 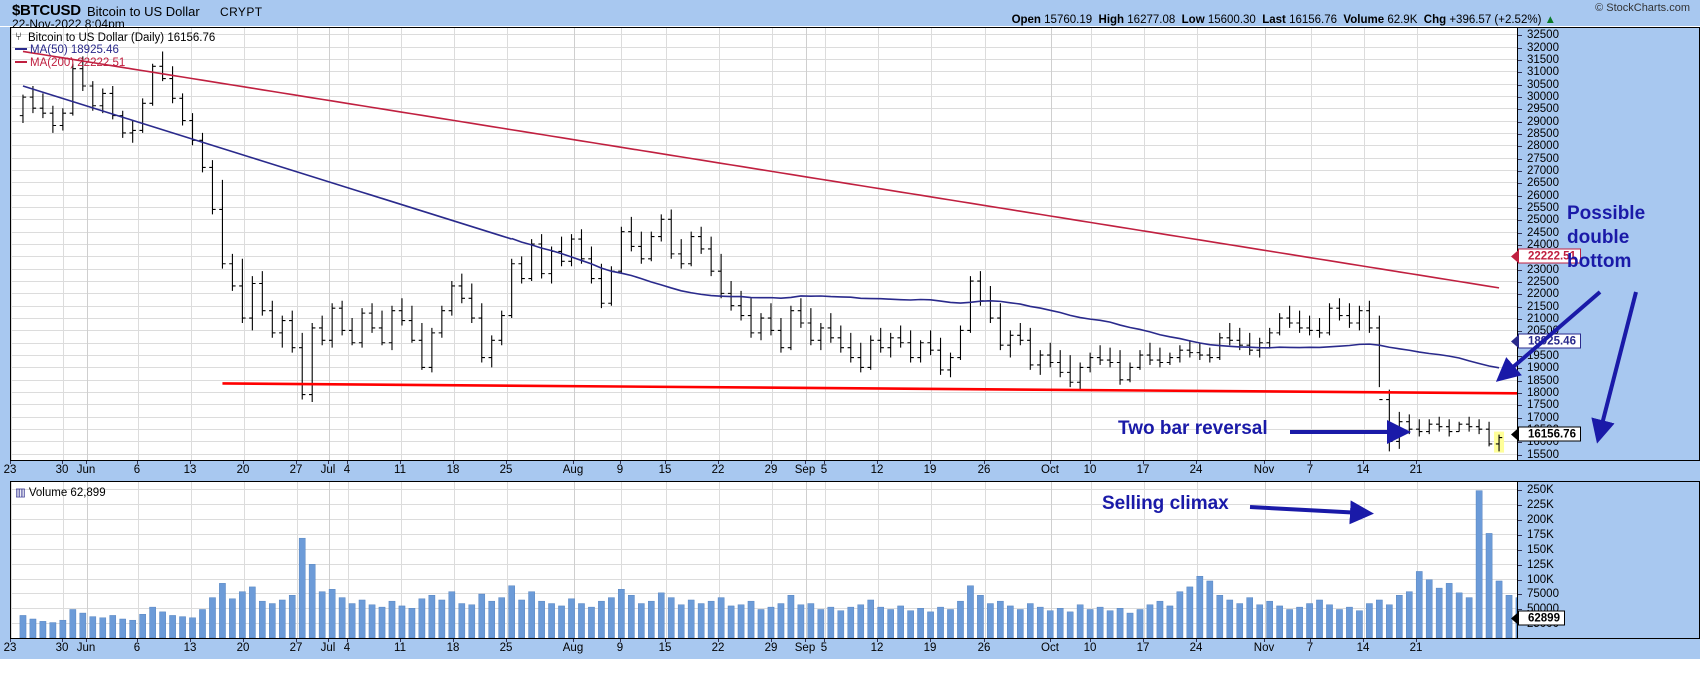 What do you see at coordinates (137, 470) in the screenshot?
I see `date-axis-label: 6` at bounding box center [137, 470].